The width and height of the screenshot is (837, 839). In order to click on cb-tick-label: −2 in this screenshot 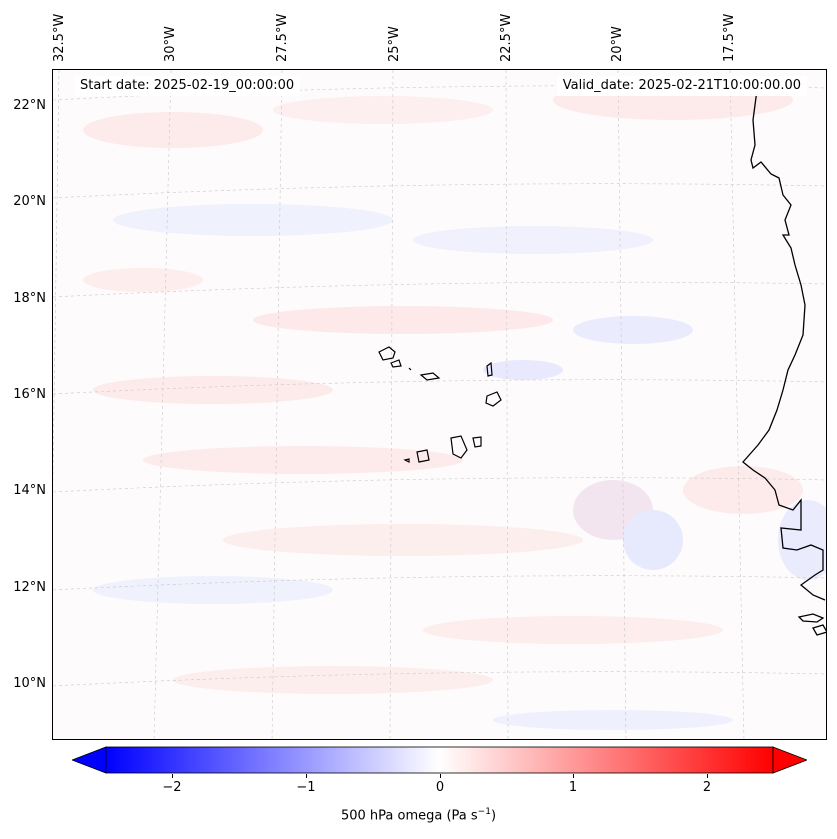, I will do `click(172, 787)`.